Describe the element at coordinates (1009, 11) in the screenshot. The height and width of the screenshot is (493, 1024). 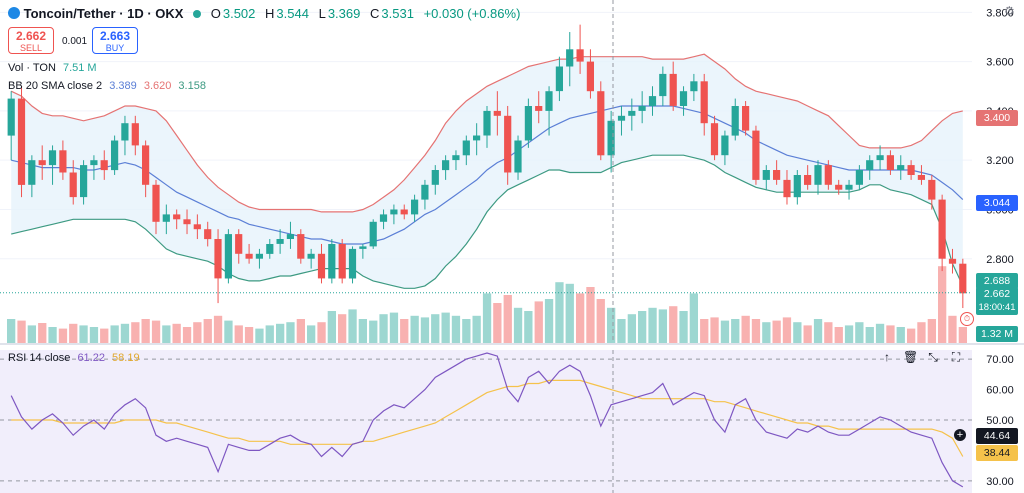
I see `gear-icon: ⚙` at that location.